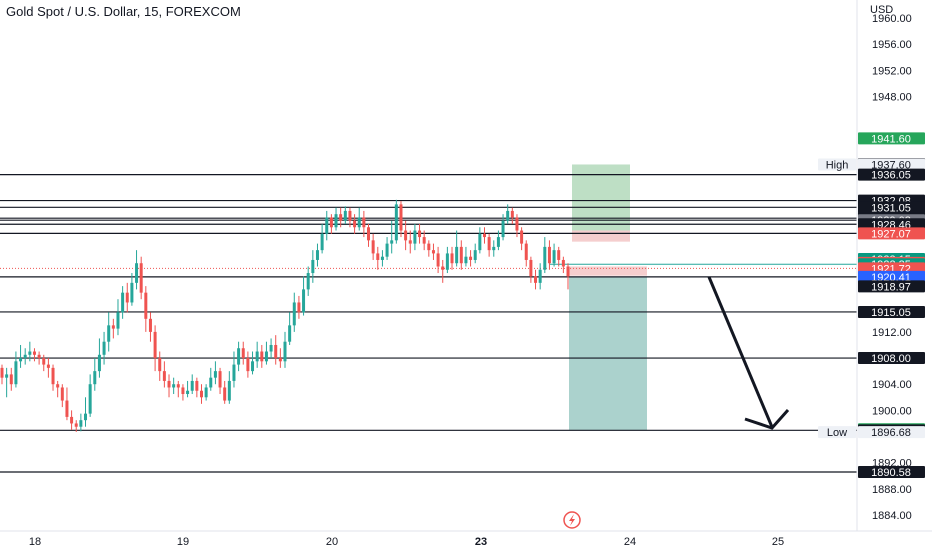 This screenshot has width=932, height=550. What do you see at coordinates (891, 358) in the screenshot?
I see `price-tag: 1908.00` at bounding box center [891, 358].